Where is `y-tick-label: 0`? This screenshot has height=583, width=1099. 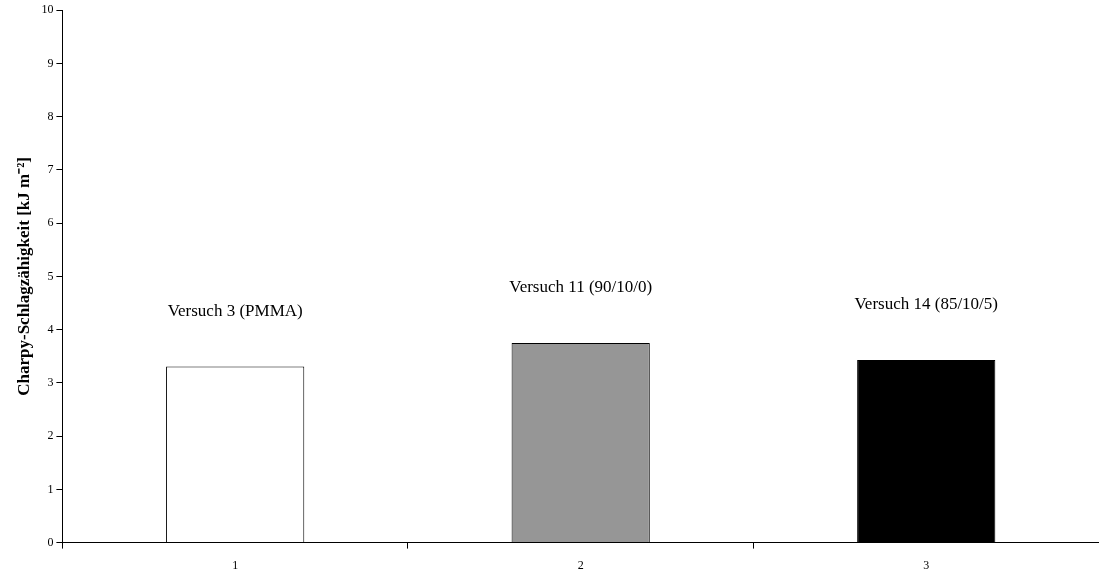
y-tick-label: 0 is located at coordinates (50, 541).